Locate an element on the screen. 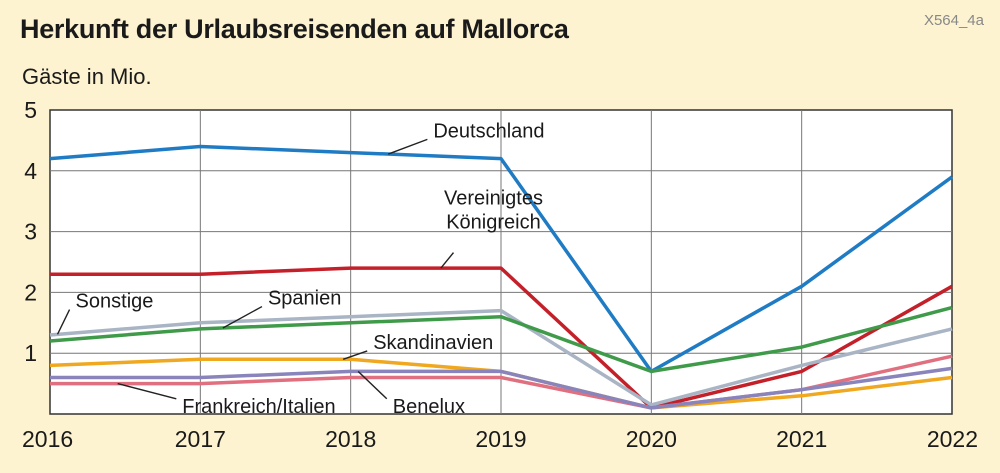  y-tick-label: 3 is located at coordinates (30, 232).